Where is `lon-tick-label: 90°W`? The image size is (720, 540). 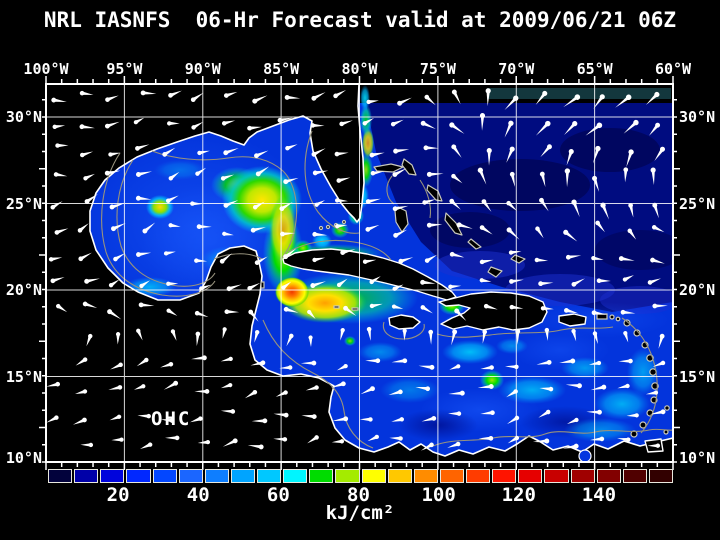
lon-tick-label: 90°W is located at coordinates (202, 69).